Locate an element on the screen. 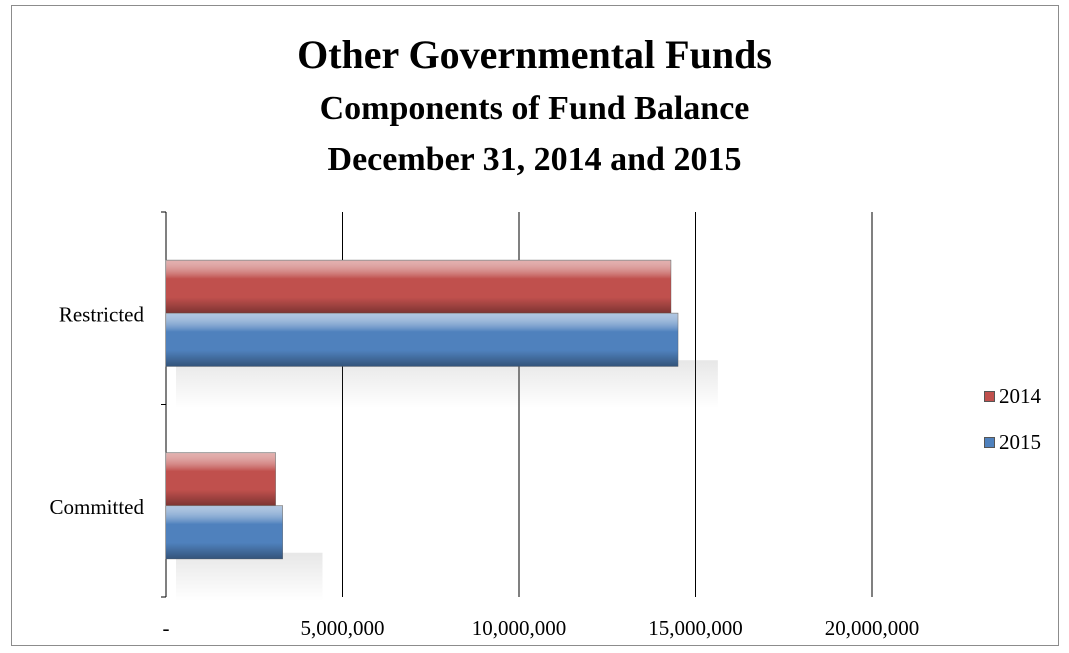 The height and width of the screenshot is (653, 1069). x-tick-label: - is located at coordinates (166, 628).